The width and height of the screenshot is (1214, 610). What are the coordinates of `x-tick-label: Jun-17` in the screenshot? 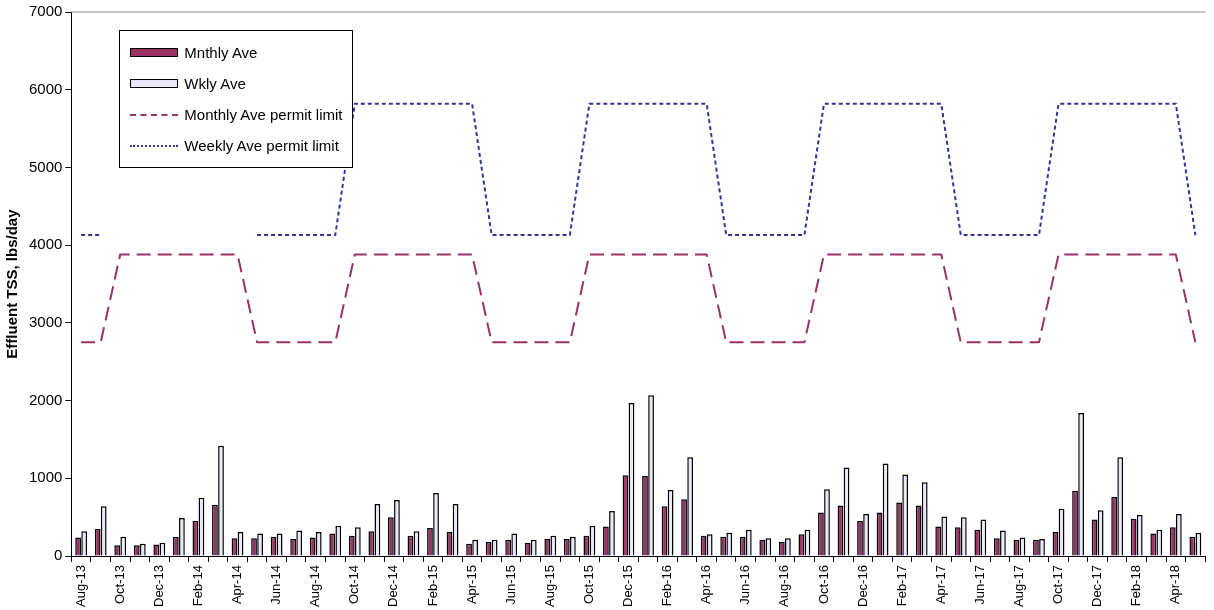 It's located at (979, 585).